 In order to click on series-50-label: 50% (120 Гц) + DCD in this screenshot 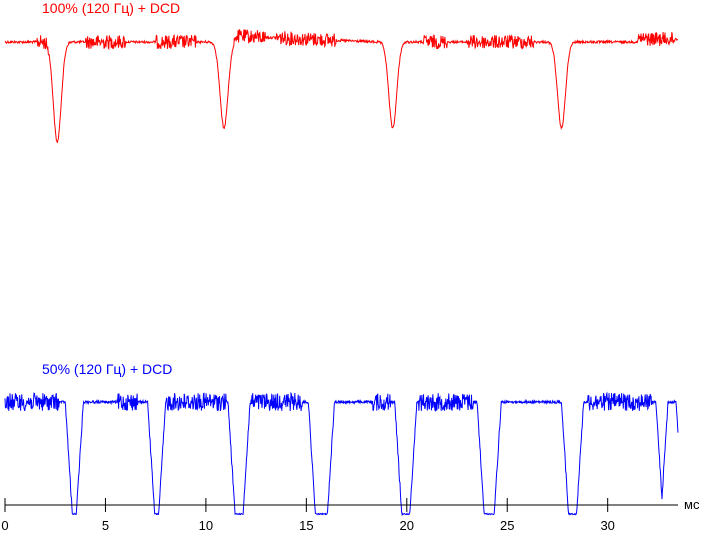, I will do `click(107, 369)`.